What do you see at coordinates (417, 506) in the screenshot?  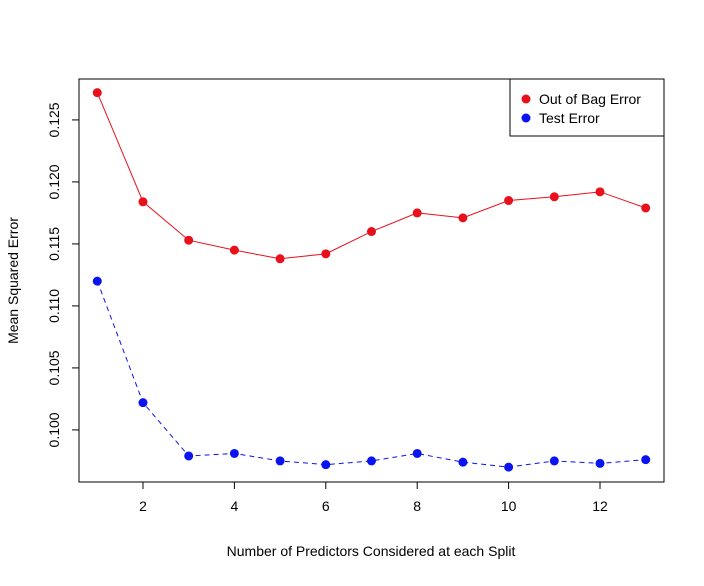 I see `x-tick-label: 8` at bounding box center [417, 506].